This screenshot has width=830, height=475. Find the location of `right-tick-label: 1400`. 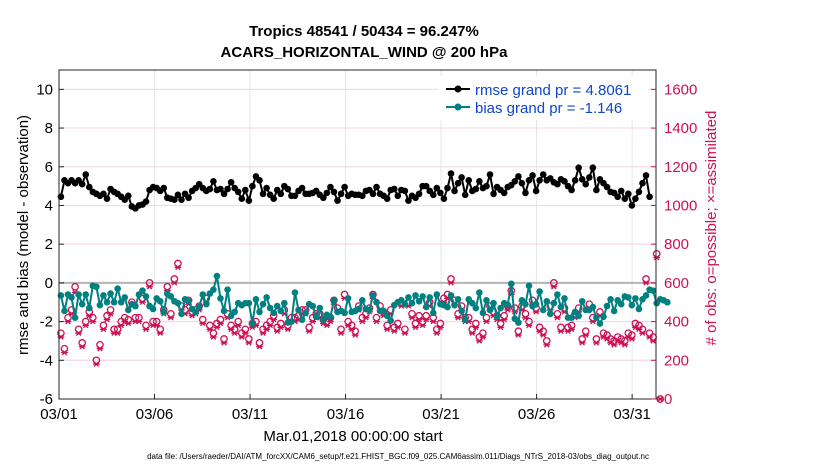

right-tick-label: 1400 is located at coordinates (680, 128).